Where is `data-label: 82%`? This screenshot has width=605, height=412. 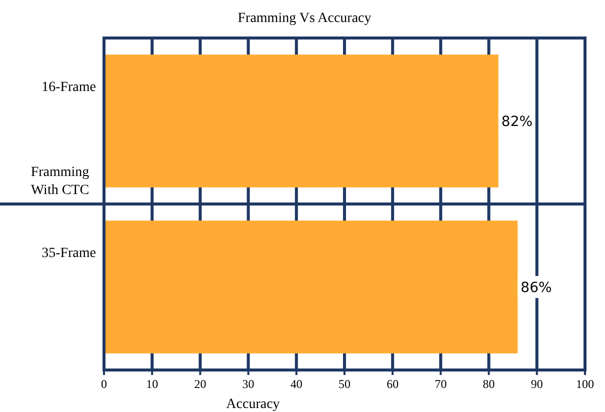 data-label: 82% is located at coordinates (517, 122).